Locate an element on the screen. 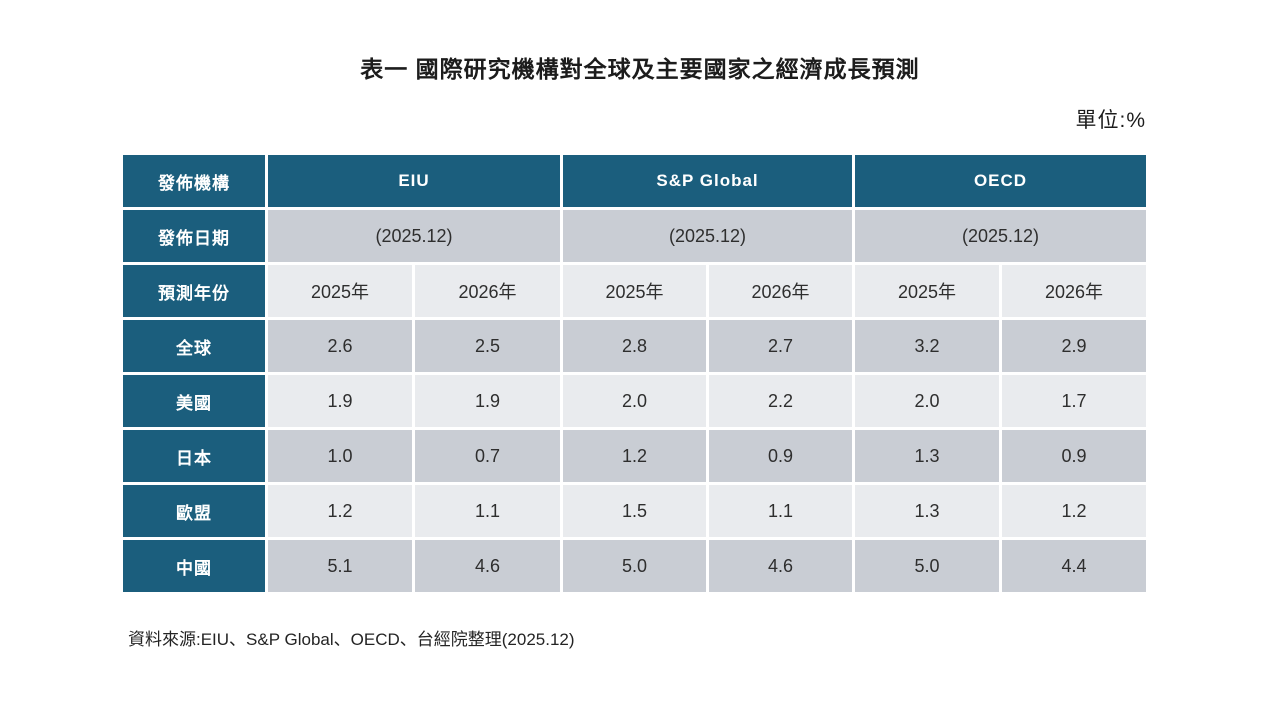 Image resolution: width=1280 pixels, height=720 pixels. table-row-dates: 發佈日期 (2025.12) (2025.12) (2025.12) is located at coordinates (635, 236).